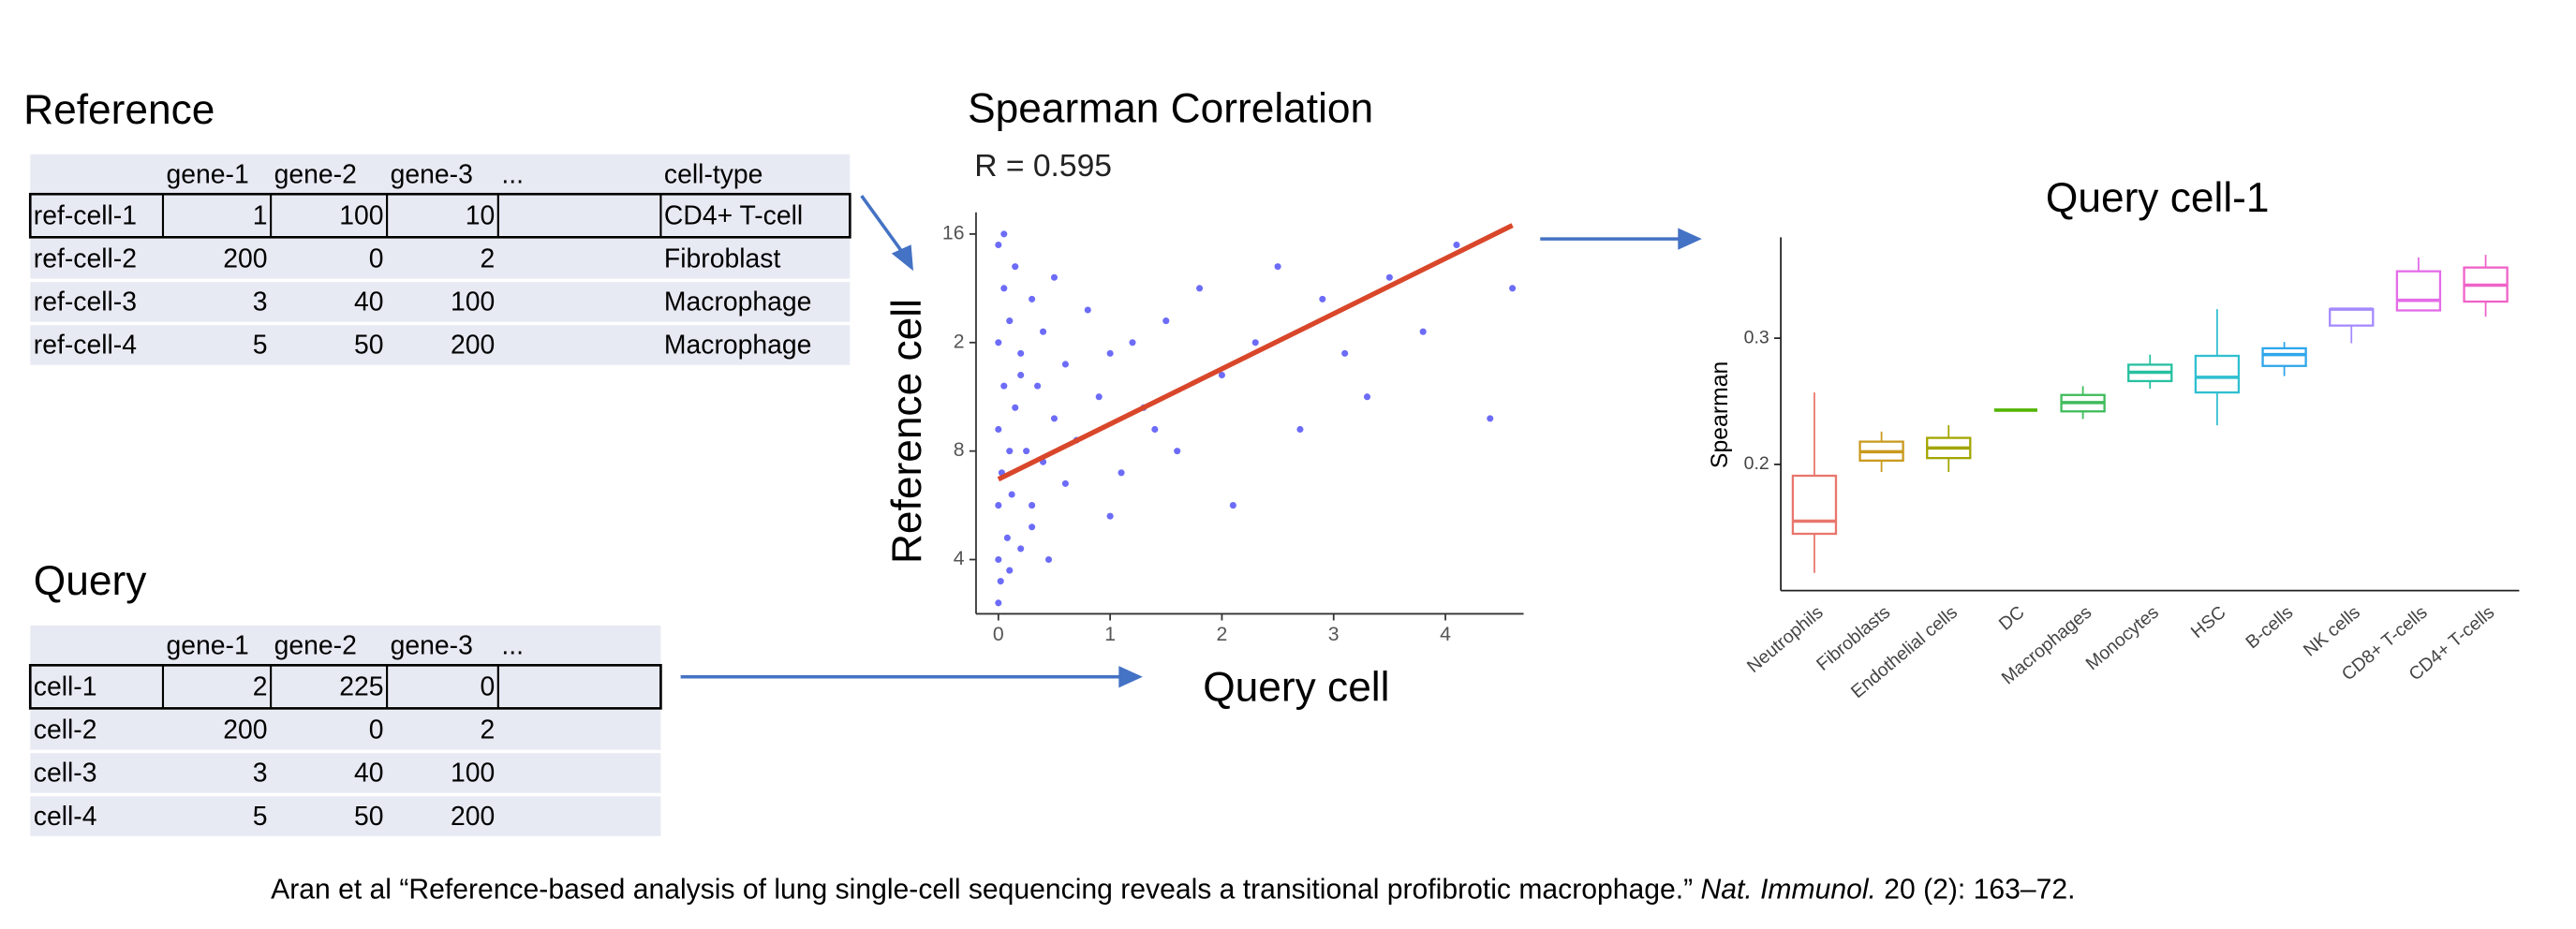  Describe the element at coordinates (65, 687) in the screenshot. I see `row-label: cell-1` at that location.